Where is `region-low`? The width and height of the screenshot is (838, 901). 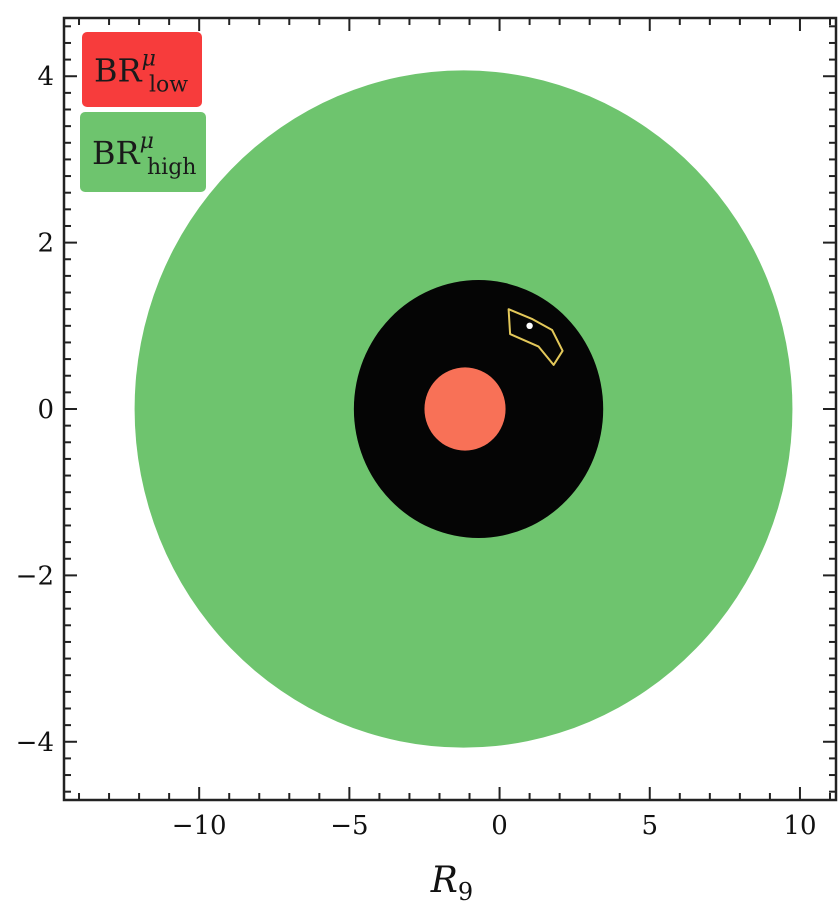 region-low is located at coordinates (465, 409).